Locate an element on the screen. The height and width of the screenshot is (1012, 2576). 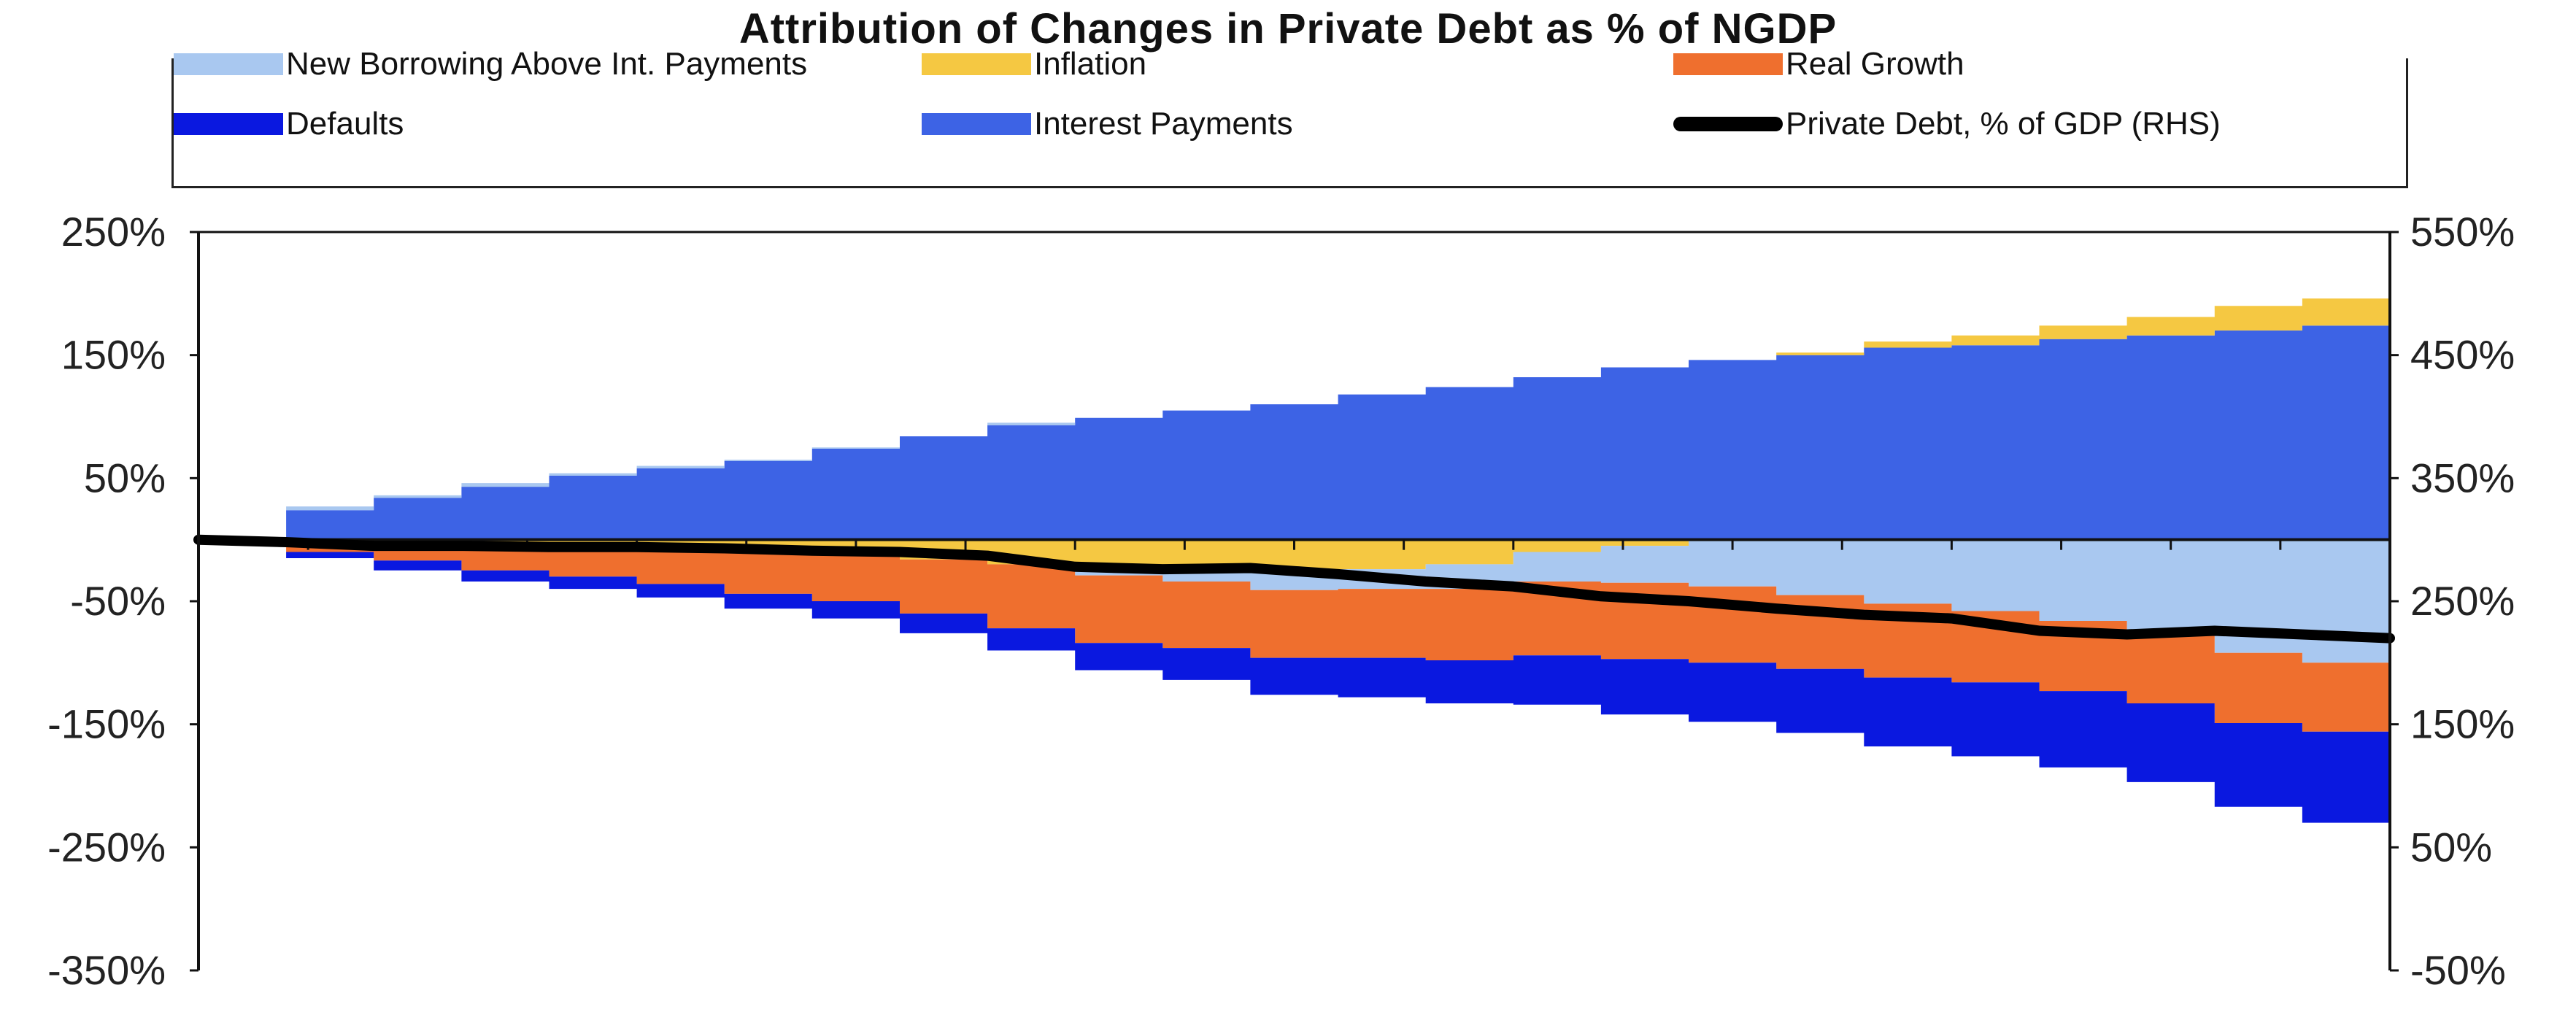
legend-swatch-private-debt is located at coordinates (1728, 124).